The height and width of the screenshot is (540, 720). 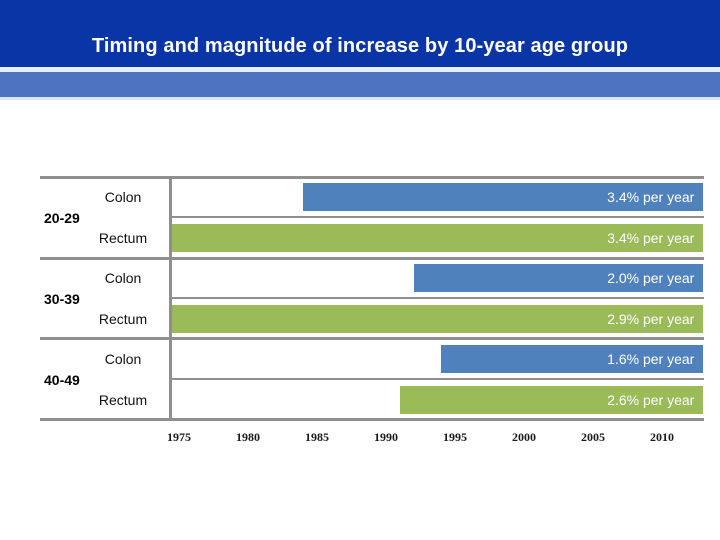 I want to click on axis-tick-1975: 1975, so click(x=178, y=437).